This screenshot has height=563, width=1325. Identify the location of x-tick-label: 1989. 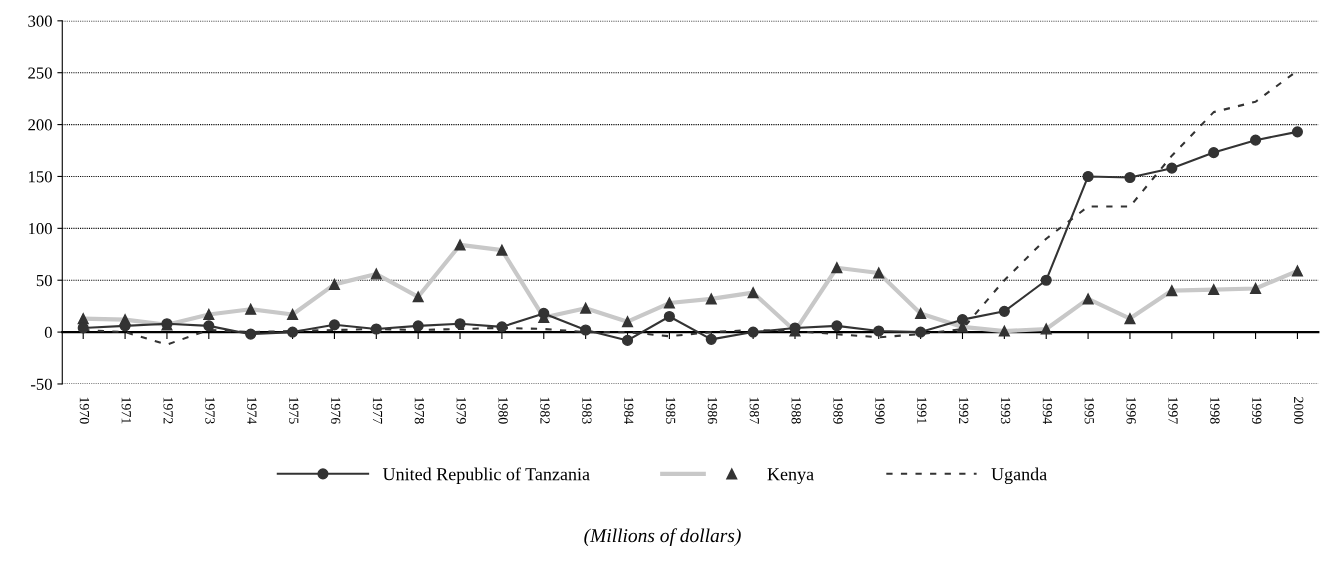
(838, 410).